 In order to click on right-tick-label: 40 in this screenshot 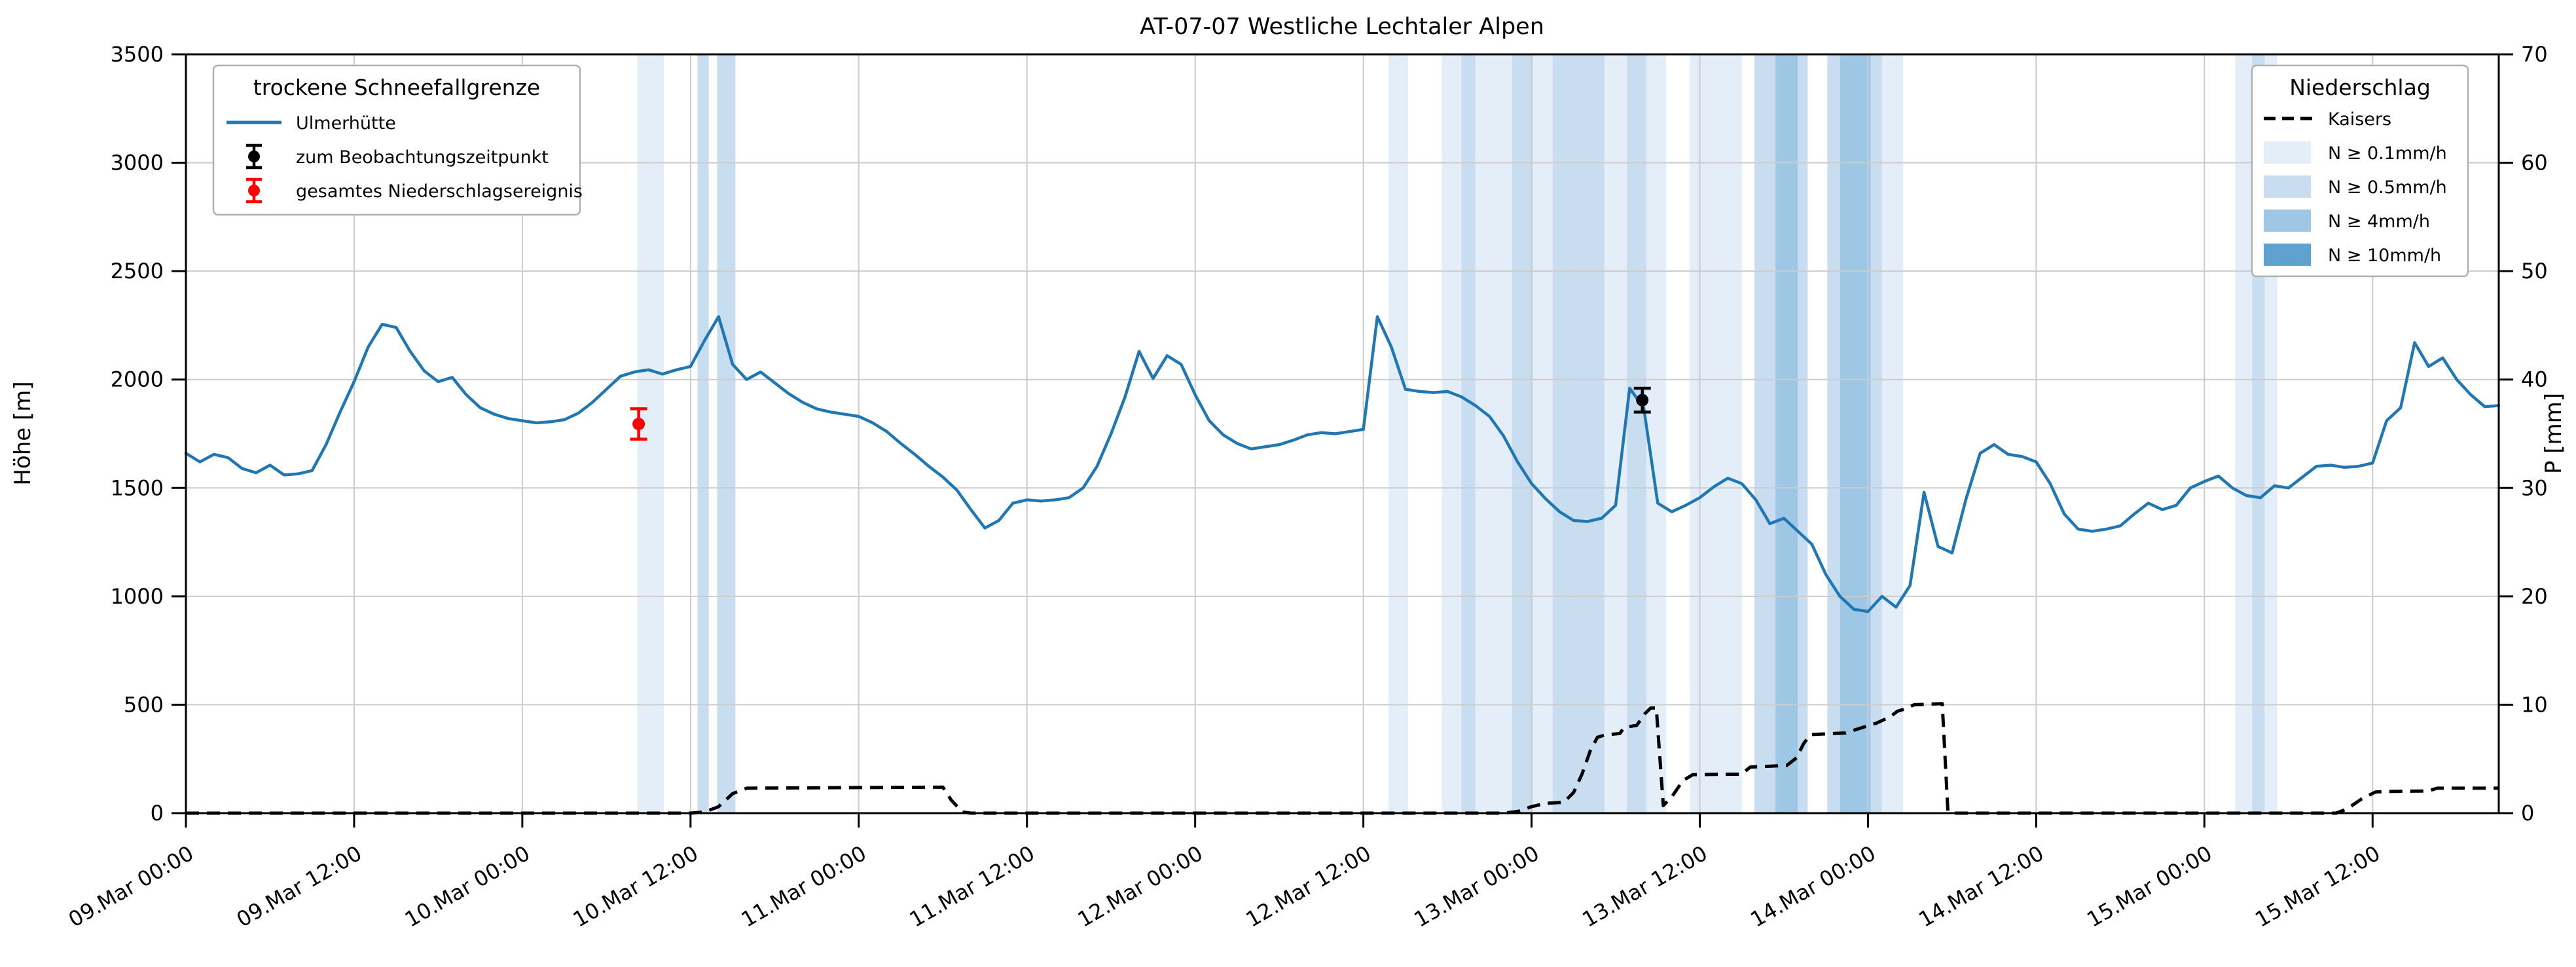, I will do `click(2534, 379)`.